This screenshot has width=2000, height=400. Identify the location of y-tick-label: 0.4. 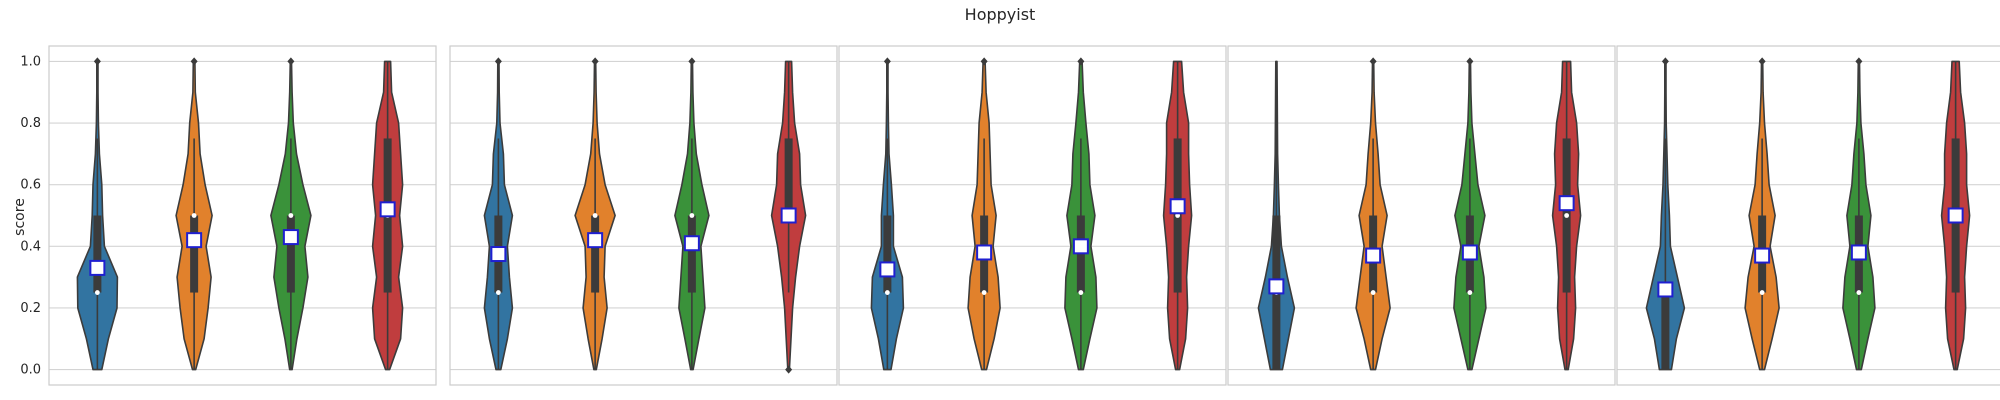
(30, 246).